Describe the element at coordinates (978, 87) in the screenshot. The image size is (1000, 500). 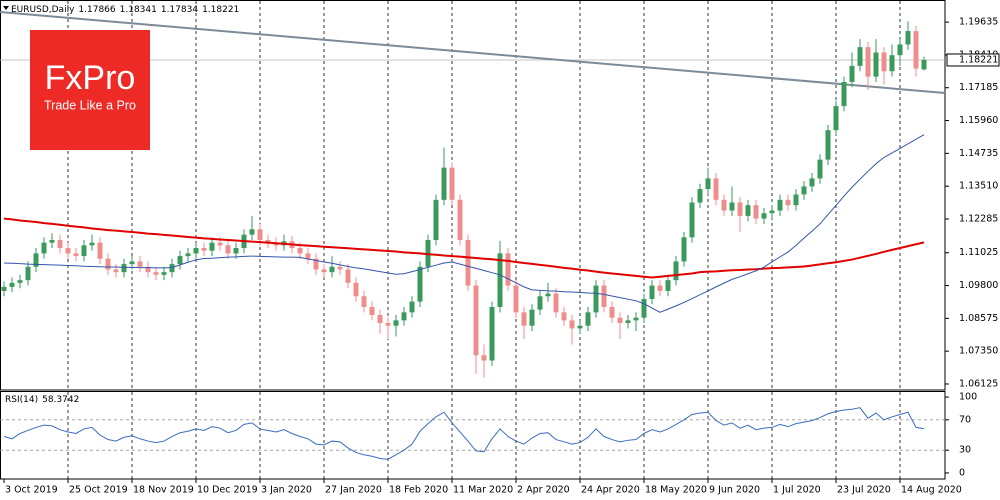
I see `y-tick-label: 1.17185` at that location.